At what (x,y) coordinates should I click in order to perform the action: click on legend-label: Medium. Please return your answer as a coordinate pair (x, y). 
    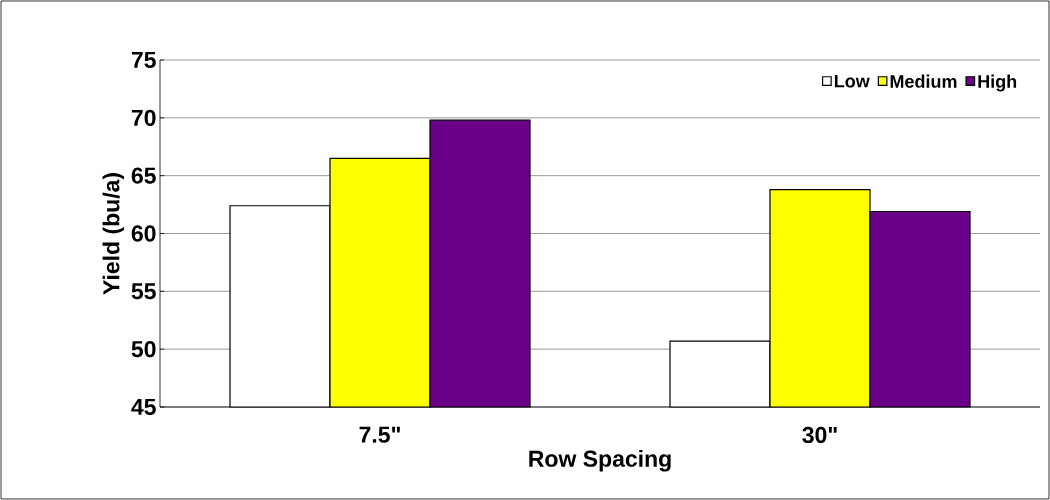
    Looking at the image, I should click on (923, 81).